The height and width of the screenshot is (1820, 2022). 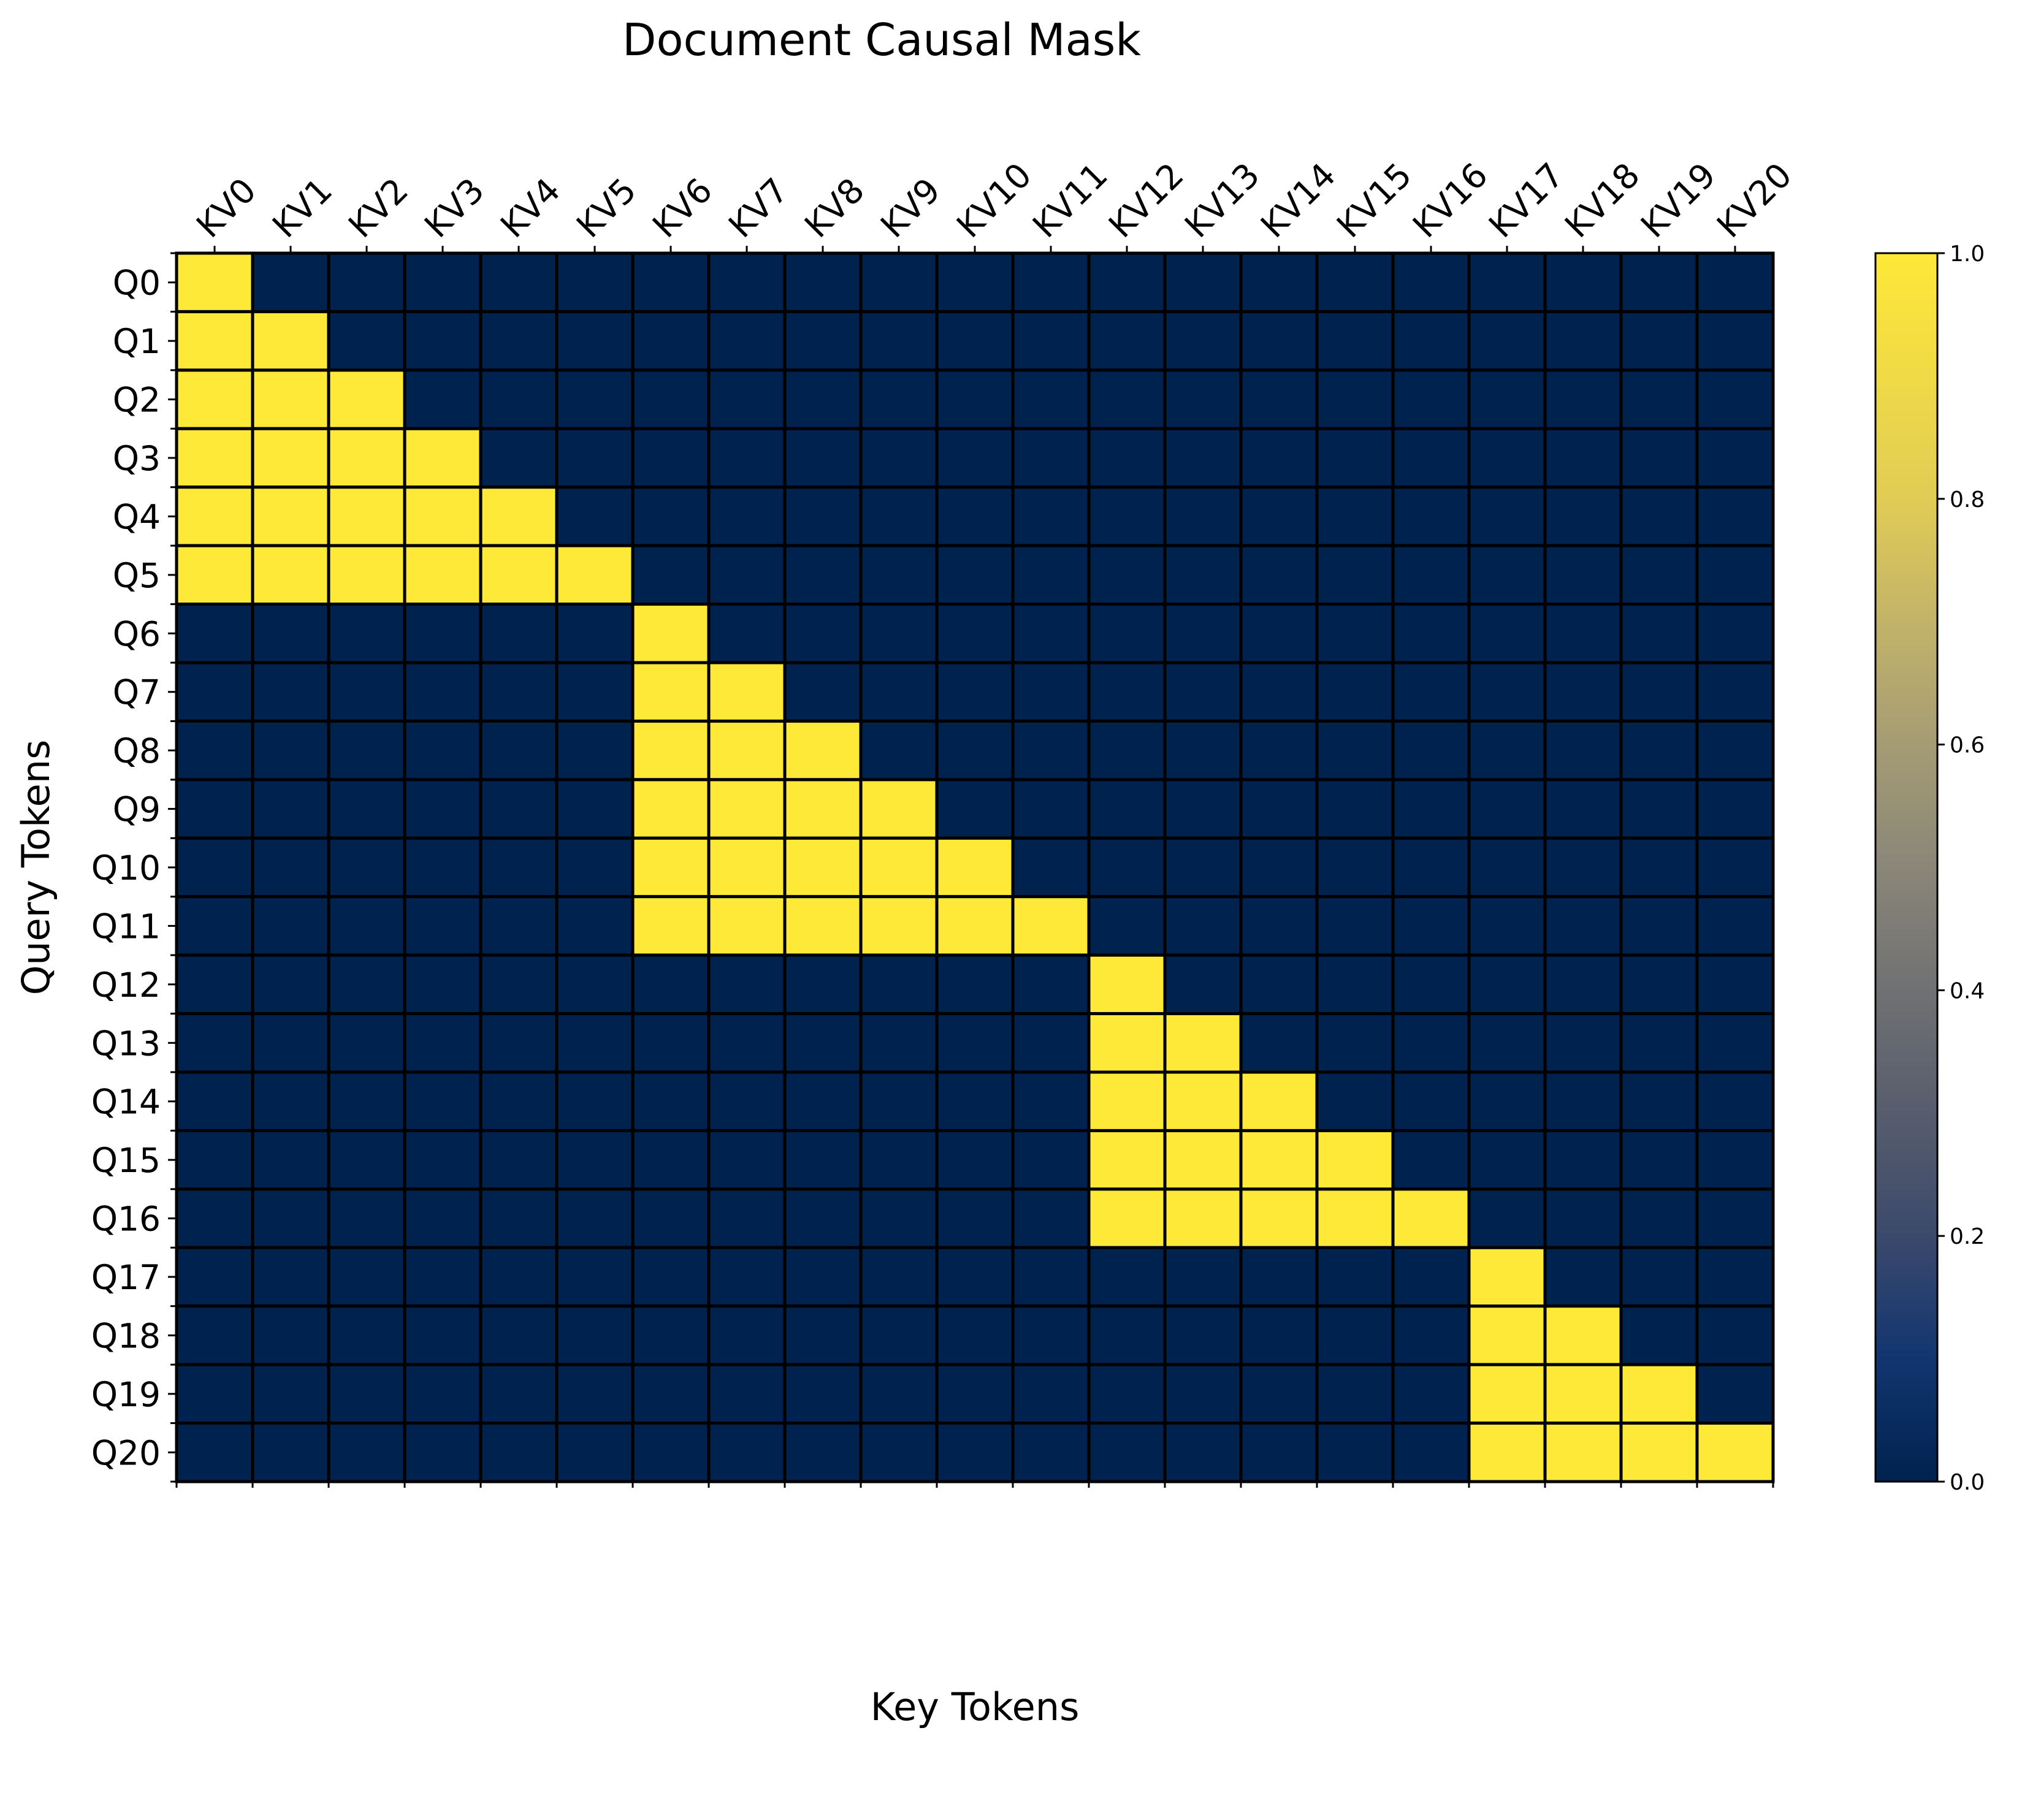 What do you see at coordinates (899, 1101) in the screenshot?
I see `heatmap-cell-q14-kv9` at bounding box center [899, 1101].